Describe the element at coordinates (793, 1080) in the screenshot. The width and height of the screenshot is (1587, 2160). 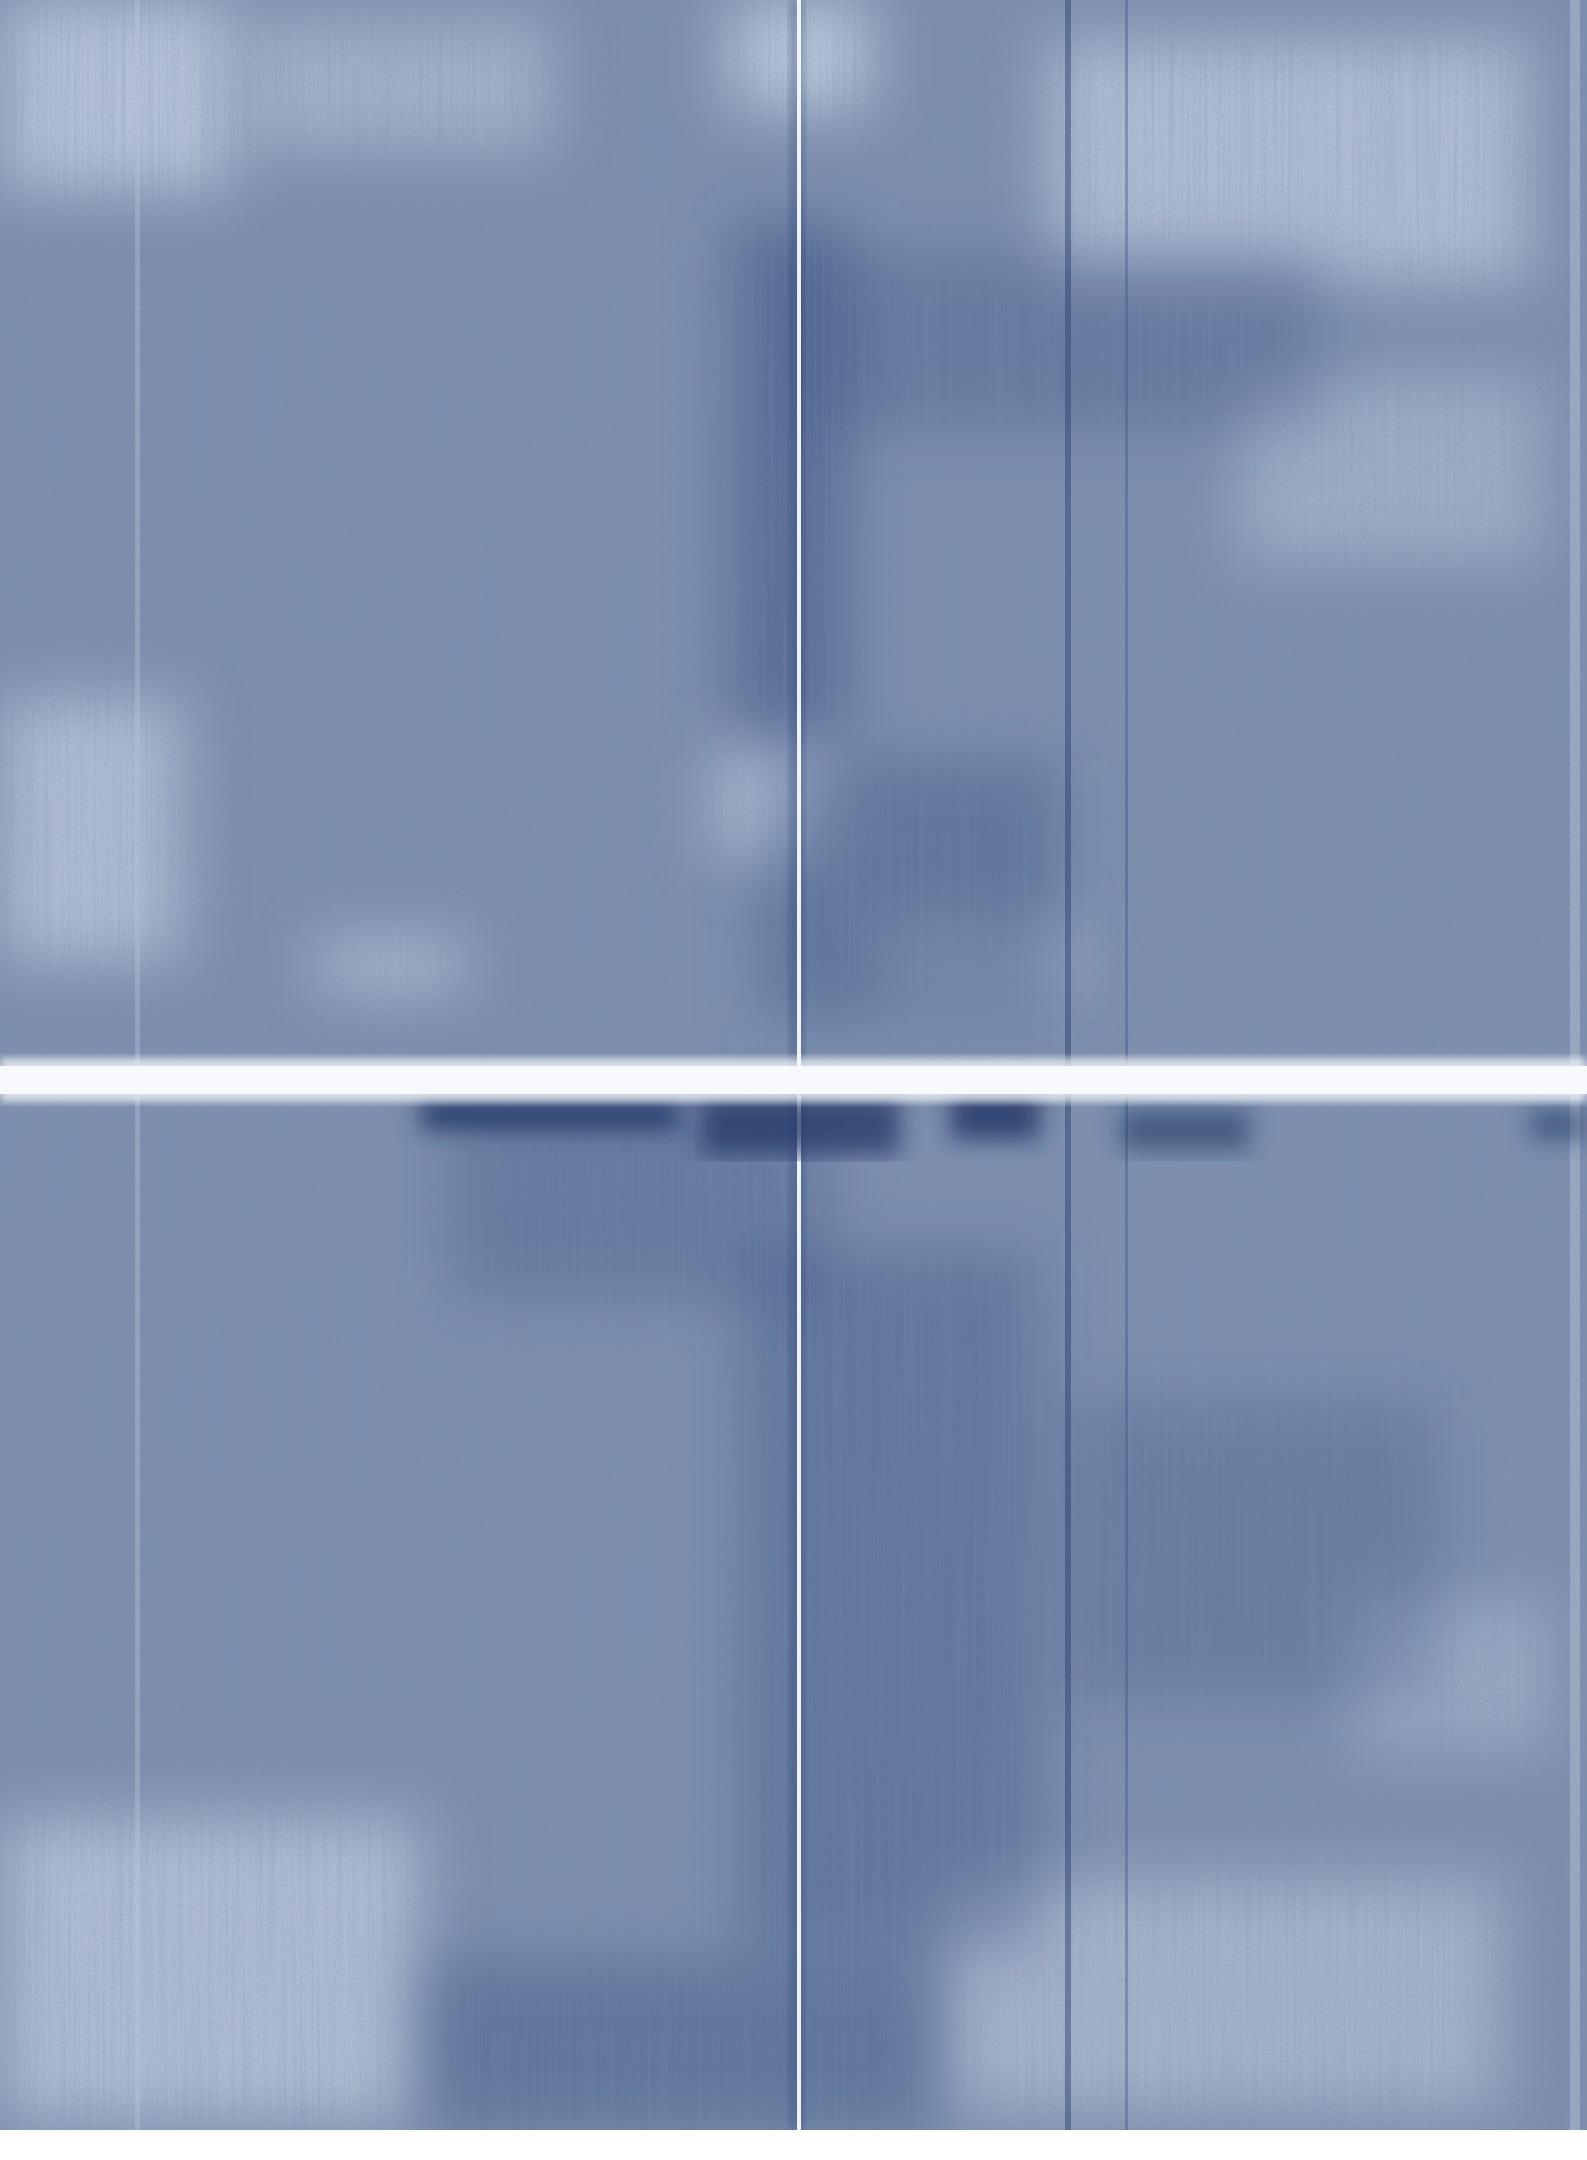
I see `horizontal-fold-line` at that location.